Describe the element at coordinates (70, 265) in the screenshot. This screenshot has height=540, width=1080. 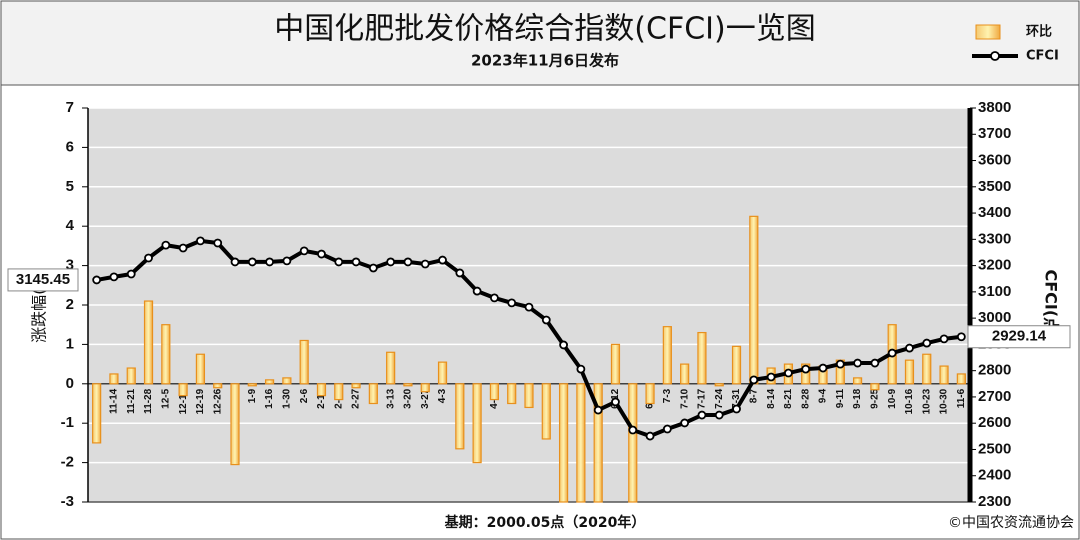
I see `y-tick-label: 3` at that location.